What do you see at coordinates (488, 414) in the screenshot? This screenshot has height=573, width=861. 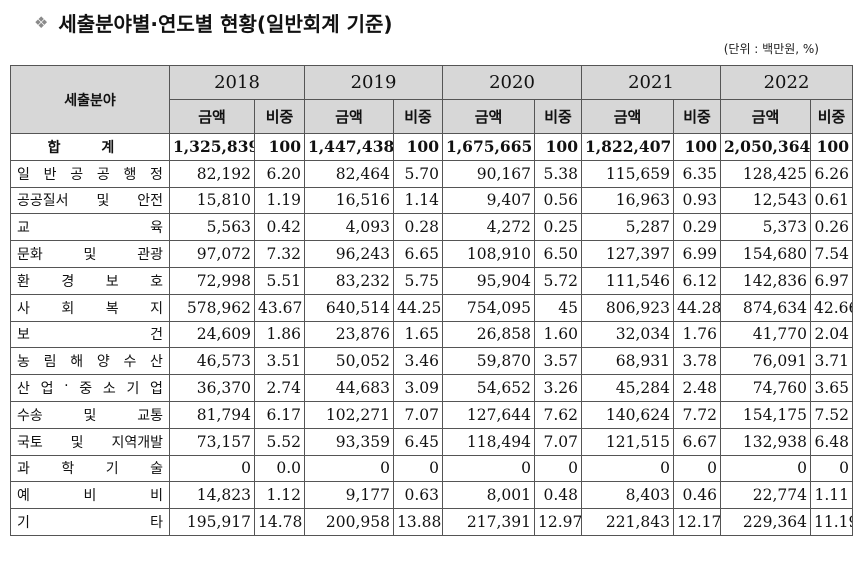 I see `amount-cell: 127,644` at bounding box center [488, 414].